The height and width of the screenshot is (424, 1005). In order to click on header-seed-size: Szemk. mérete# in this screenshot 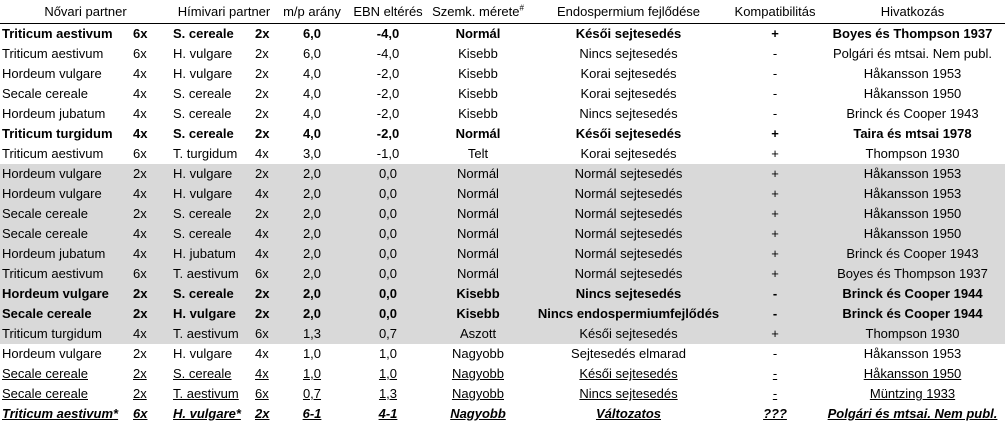, I will do `click(478, 12)`.